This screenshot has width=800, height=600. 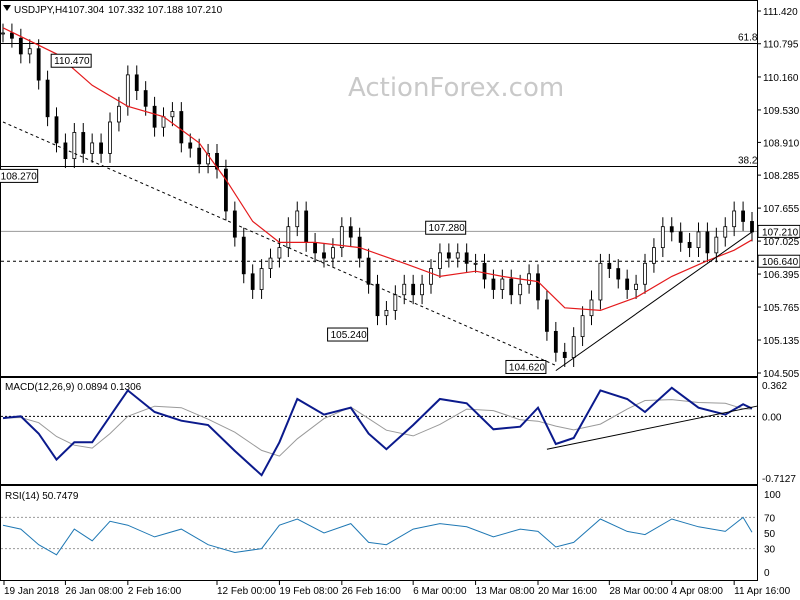 What do you see at coordinates (781, 176) in the screenshot?
I see `price-tick-label: 108.285` at bounding box center [781, 176].